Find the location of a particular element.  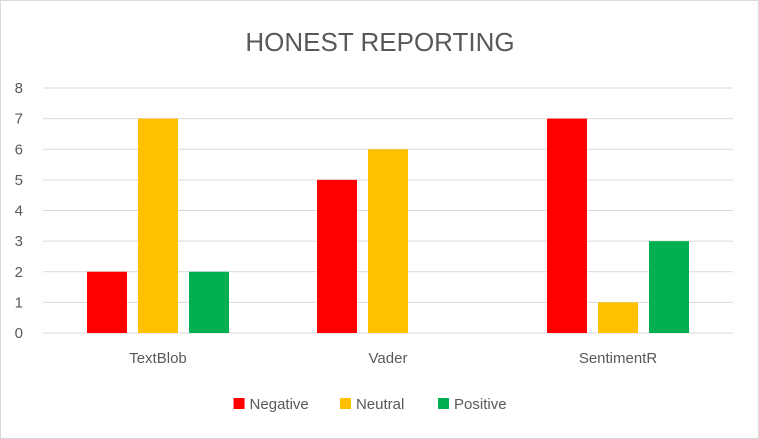

x-category-label: Vader is located at coordinates (388, 358).